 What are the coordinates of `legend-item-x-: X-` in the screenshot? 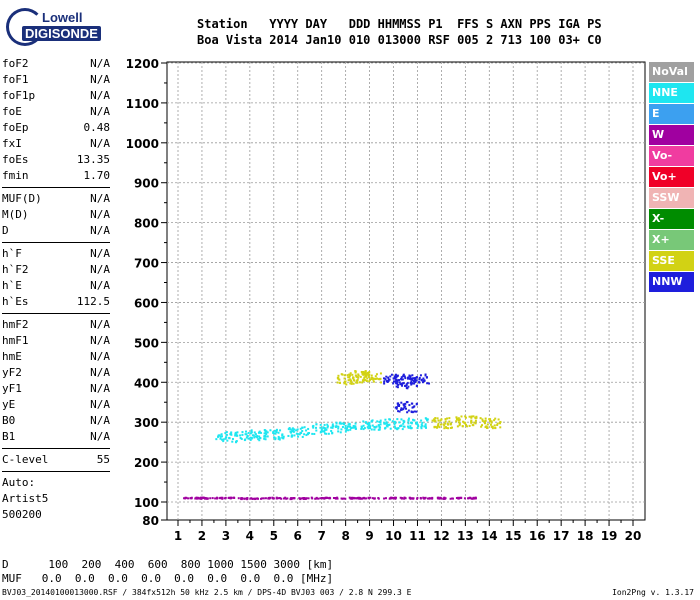 It's located at (671, 219).